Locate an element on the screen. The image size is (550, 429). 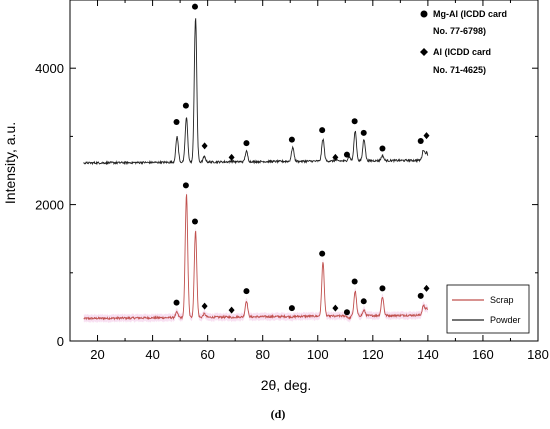
series-legend: Scrap Powder is located at coordinates (488, 309).